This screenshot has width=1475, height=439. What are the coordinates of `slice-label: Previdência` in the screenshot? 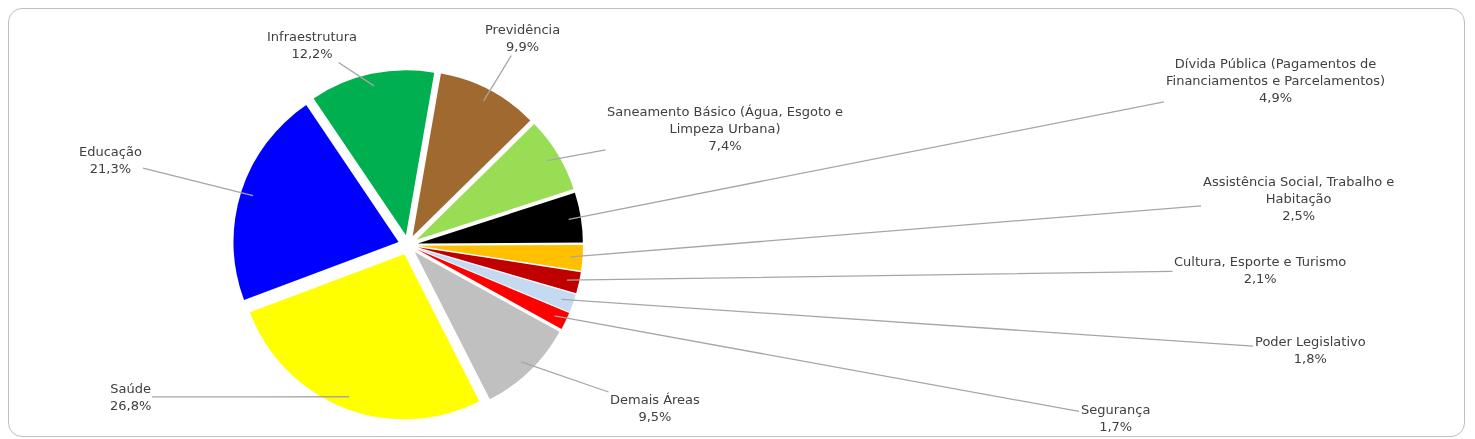 It's located at (523, 29).